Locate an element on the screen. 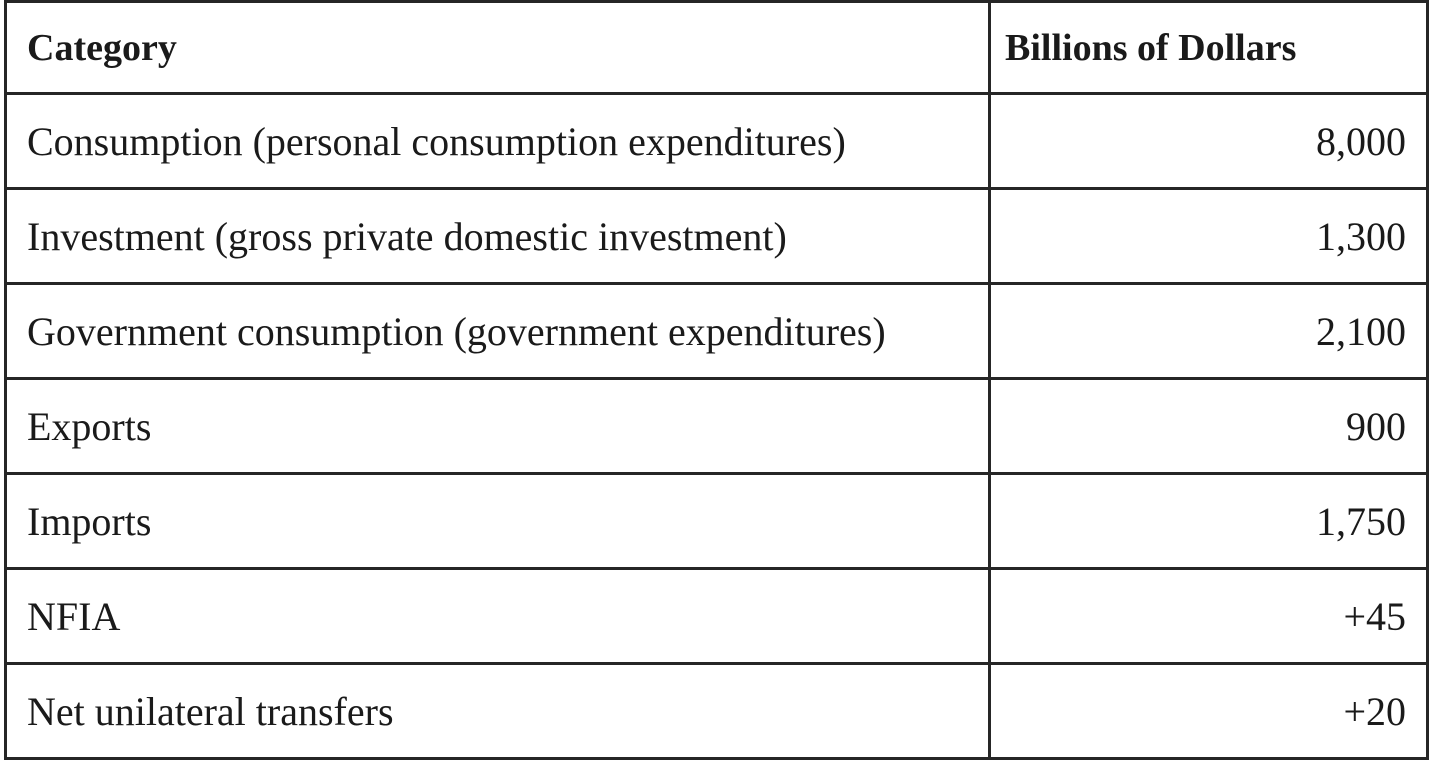 This screenshot has height=768, width=1440. header-cell: Category is located at coordinates (497, 47).